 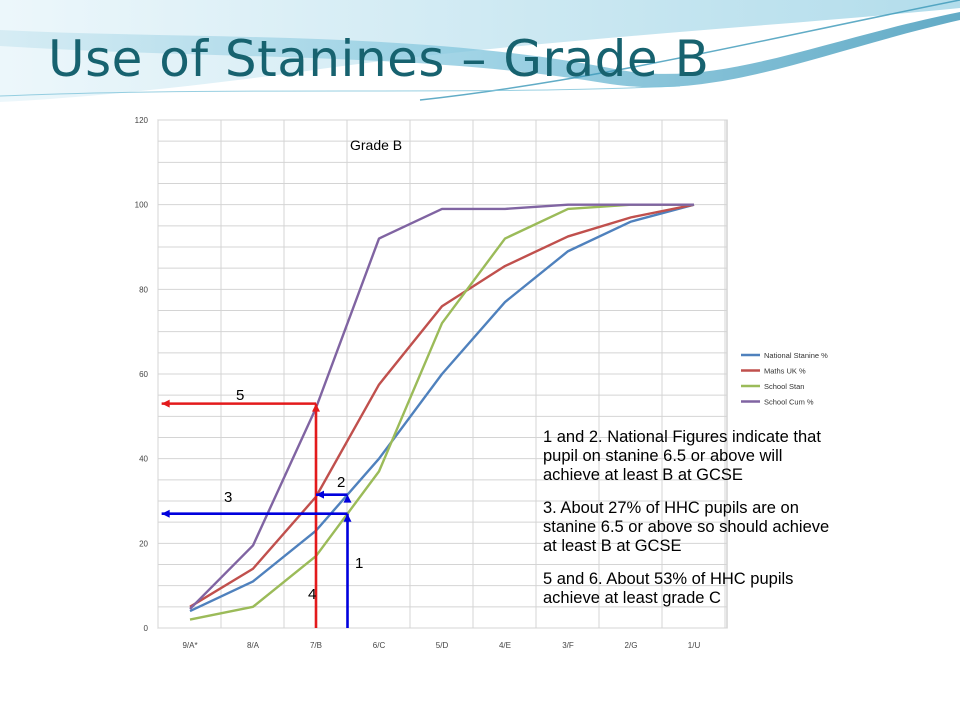 I want to click on y-tick-label: 40, so click(x=143, y=459).